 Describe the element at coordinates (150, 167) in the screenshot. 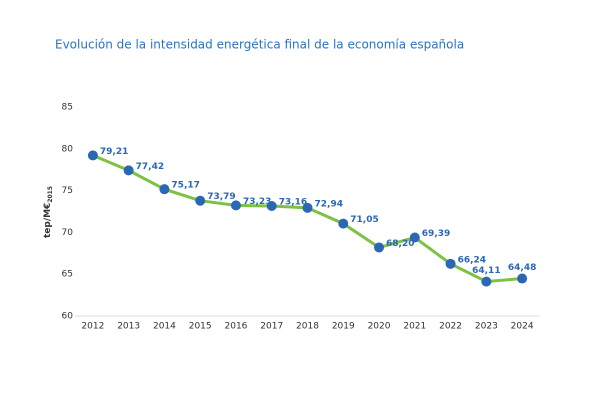

I see `value-label: 77,42` at that location.